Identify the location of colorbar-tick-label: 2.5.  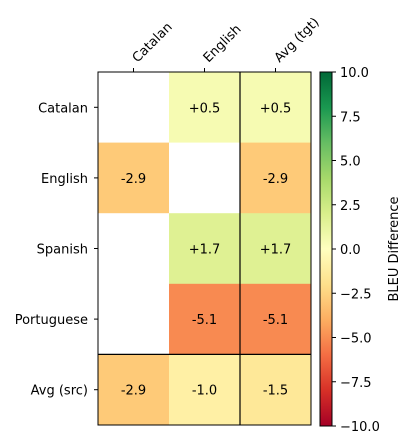
(350, 206).